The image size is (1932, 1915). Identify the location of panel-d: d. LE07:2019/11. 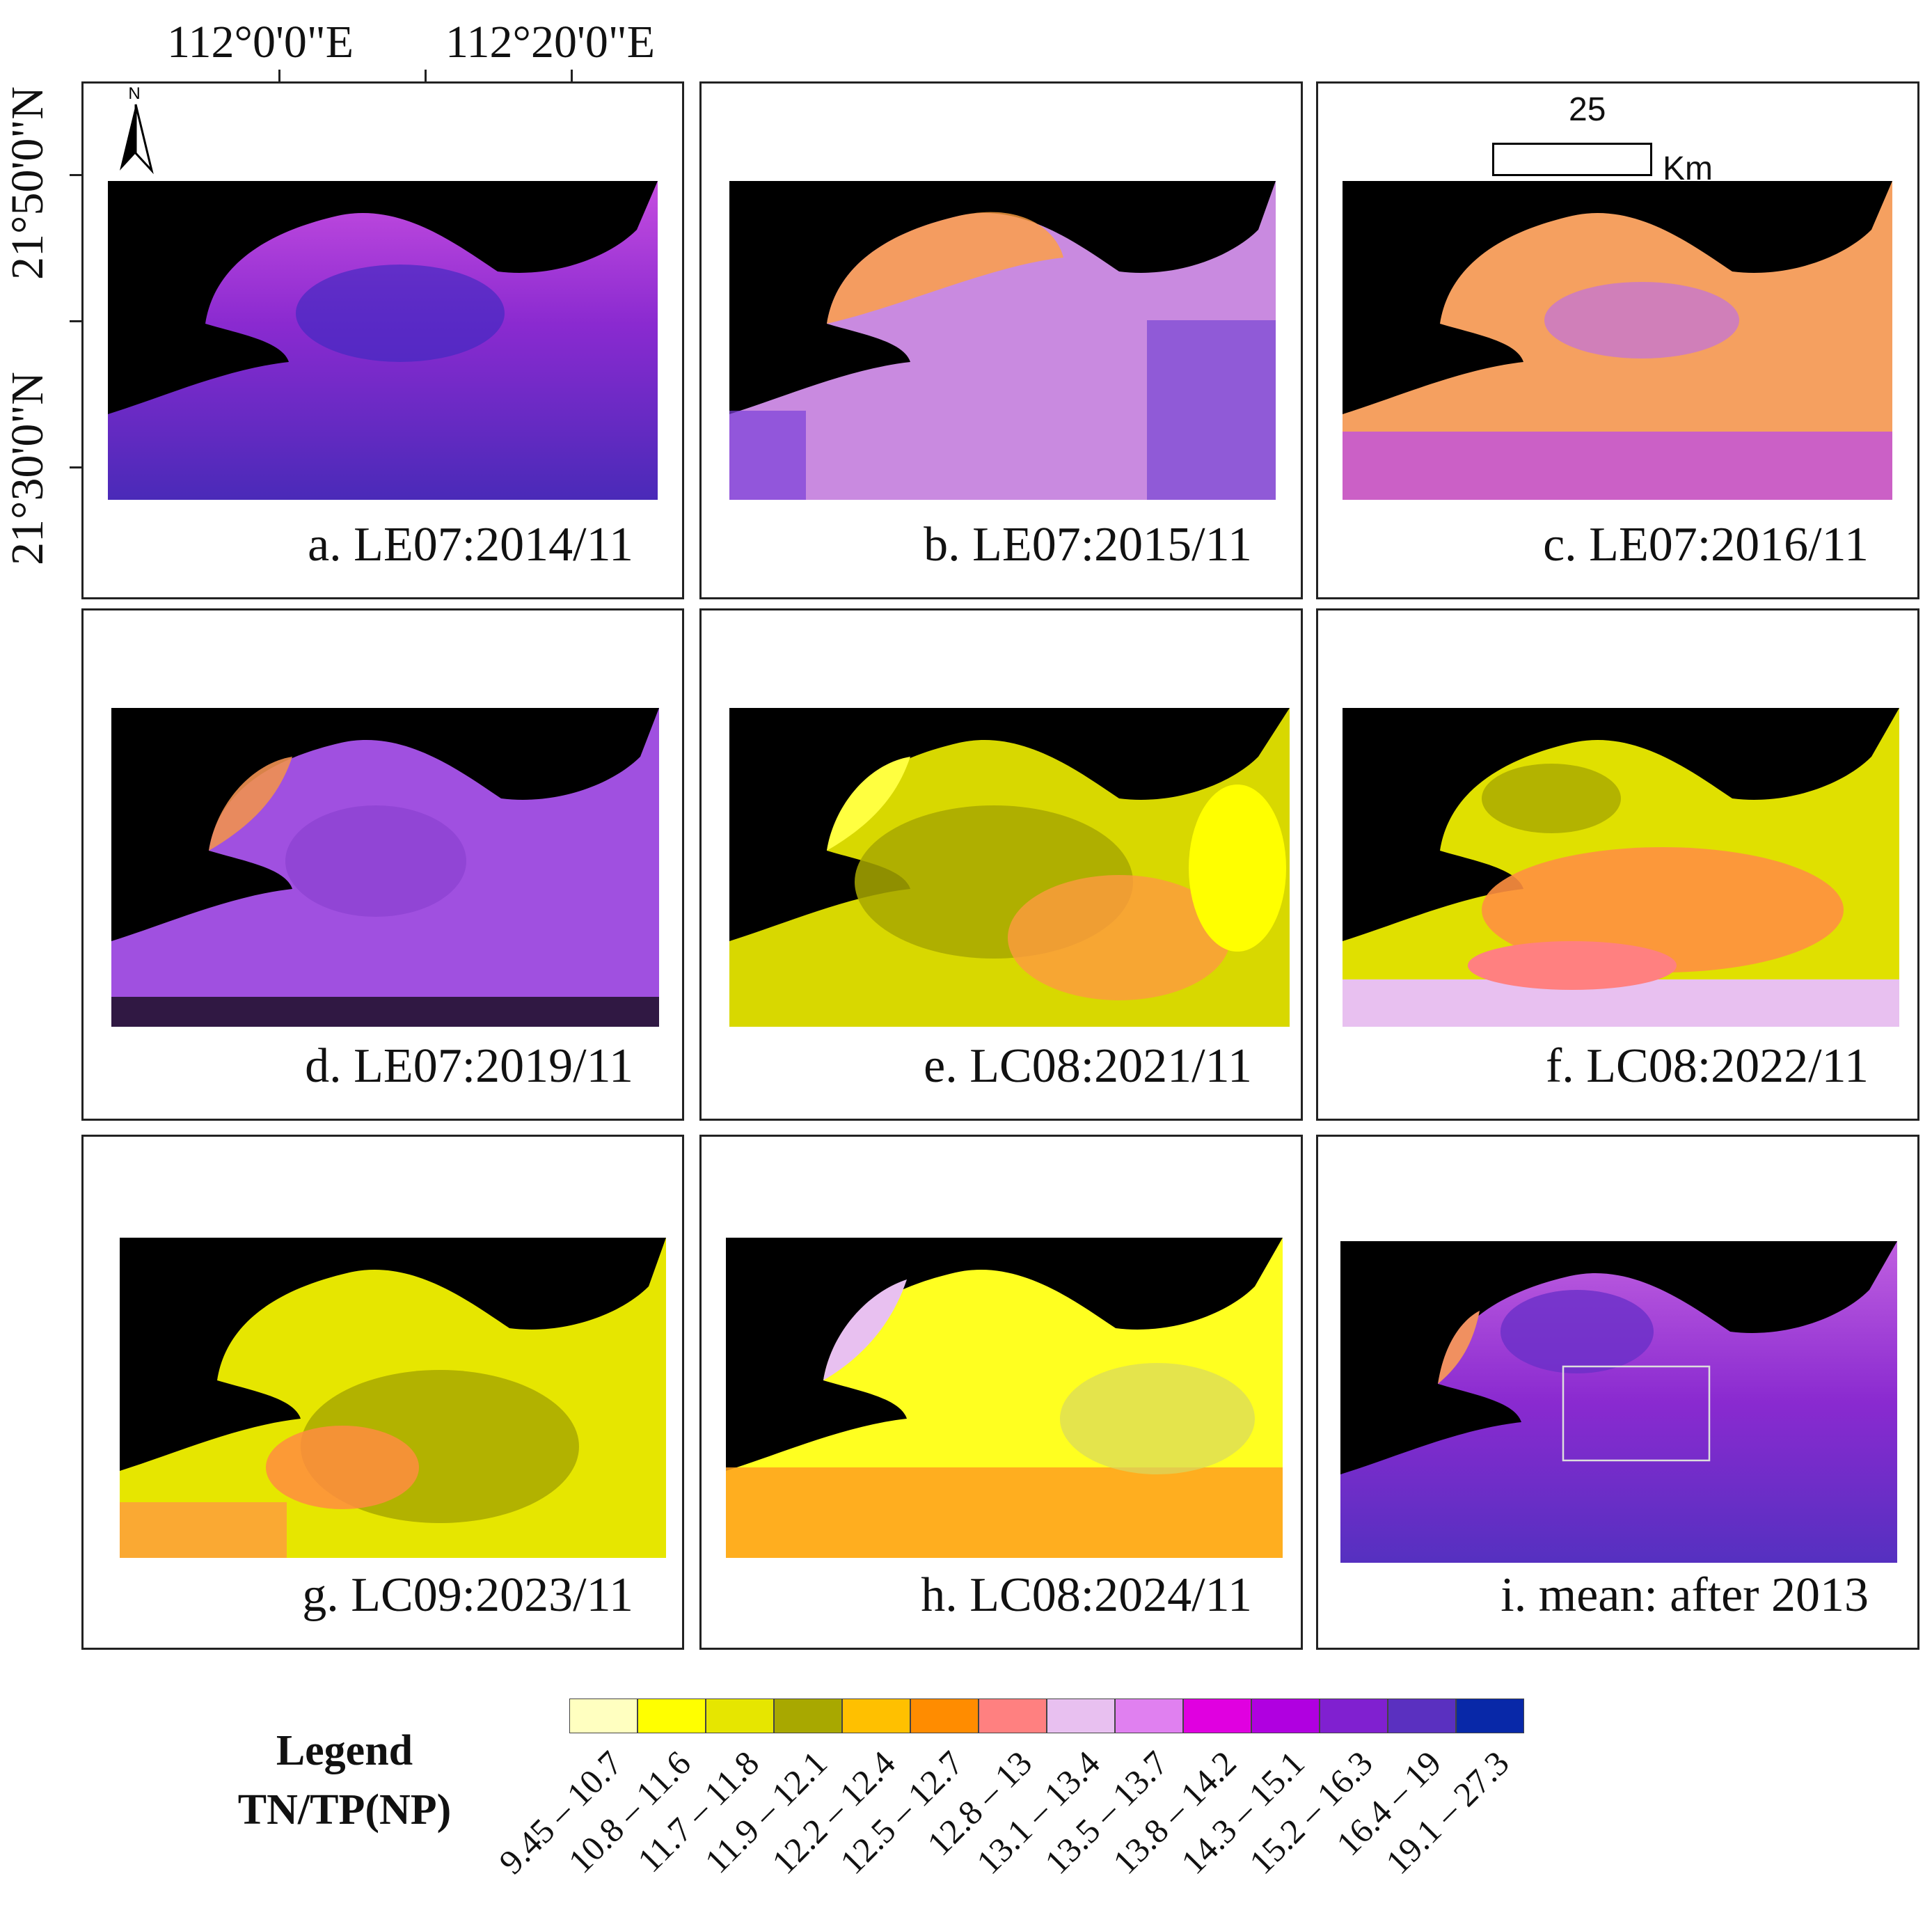
(382, 865).